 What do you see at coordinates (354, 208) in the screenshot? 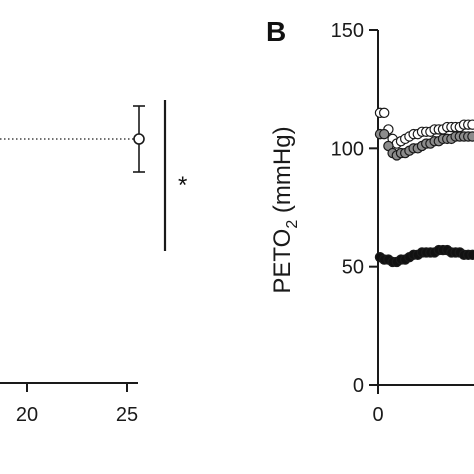
I see `panel-b-y-ticks: 0 50 100 150` at bounding box center [354, 208].